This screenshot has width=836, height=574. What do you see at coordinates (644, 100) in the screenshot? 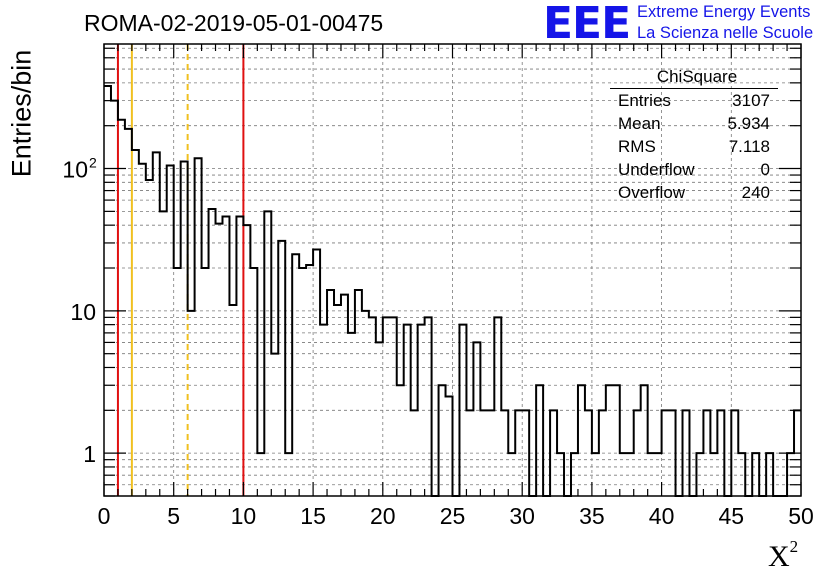
I see `stat-label: Entries` at bounding box center [644, 100].